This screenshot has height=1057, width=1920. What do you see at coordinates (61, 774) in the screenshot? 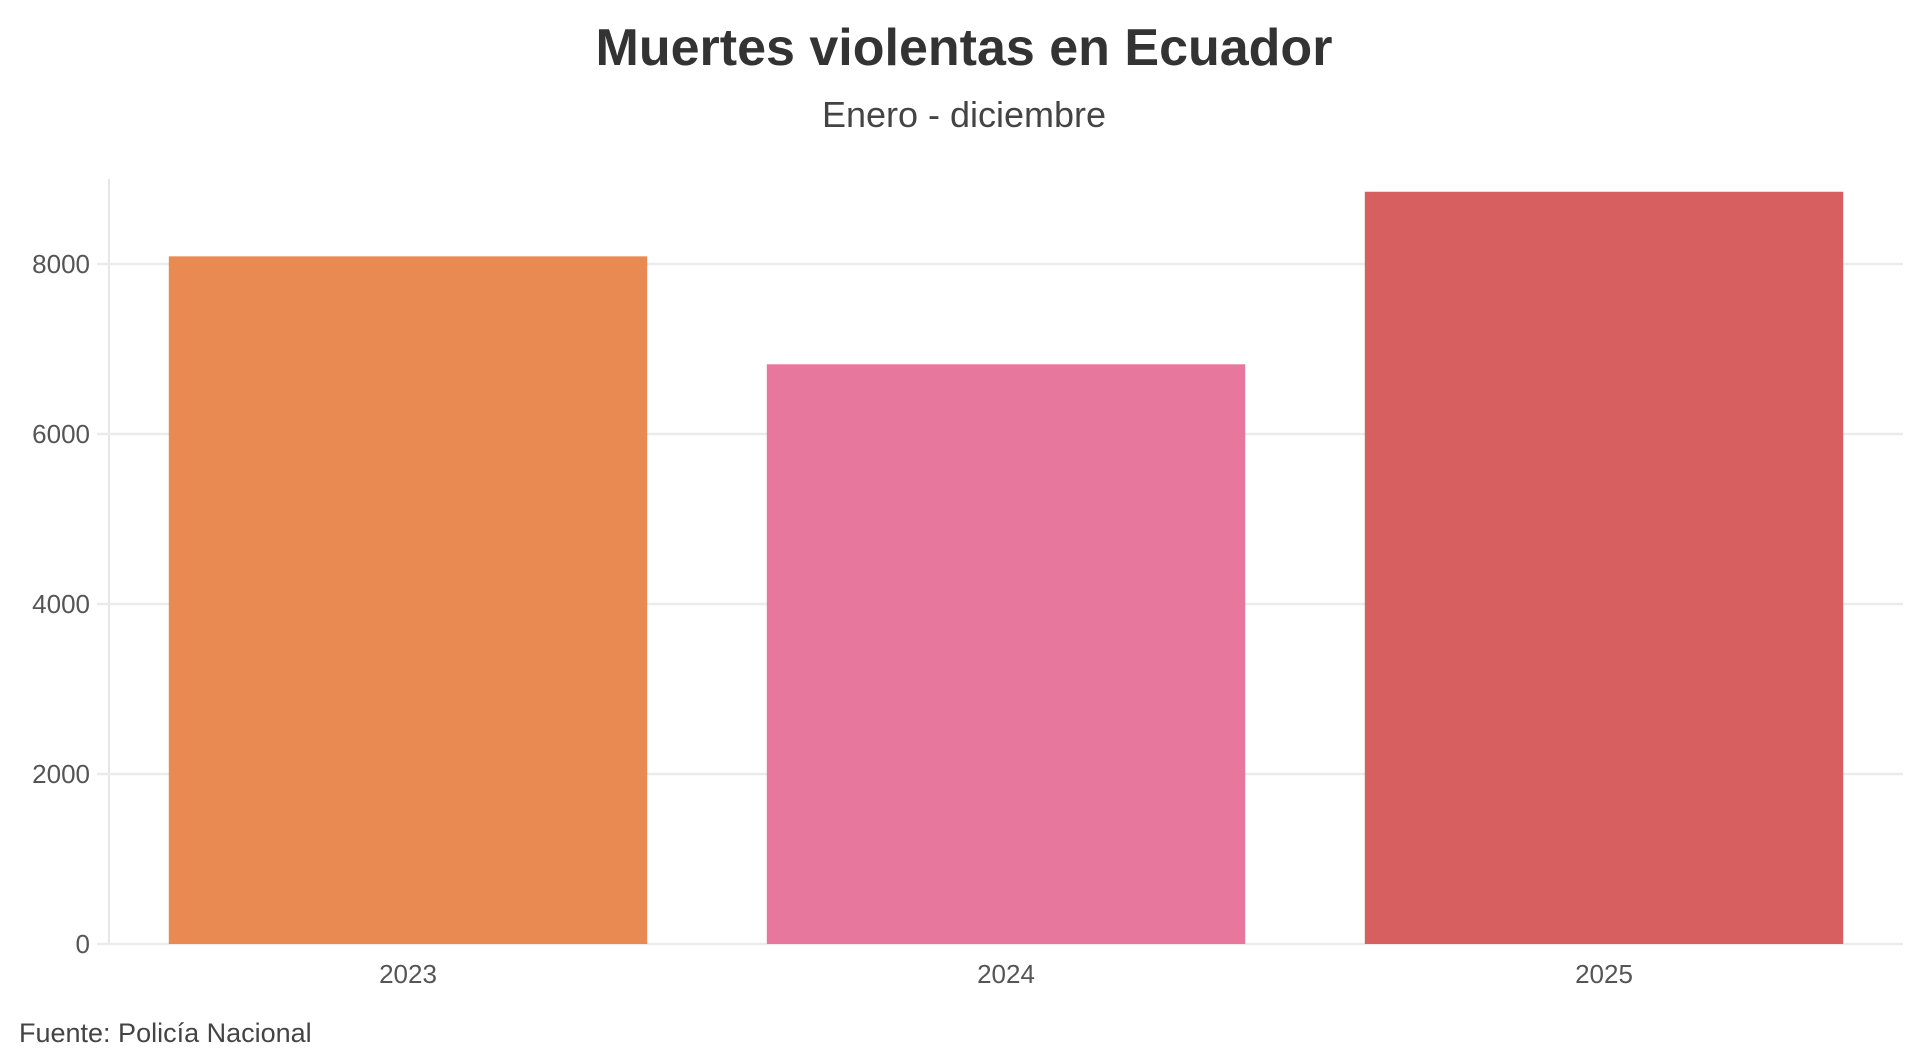
I see `y-tick-label: 2000` at bounding box center [61, 774].